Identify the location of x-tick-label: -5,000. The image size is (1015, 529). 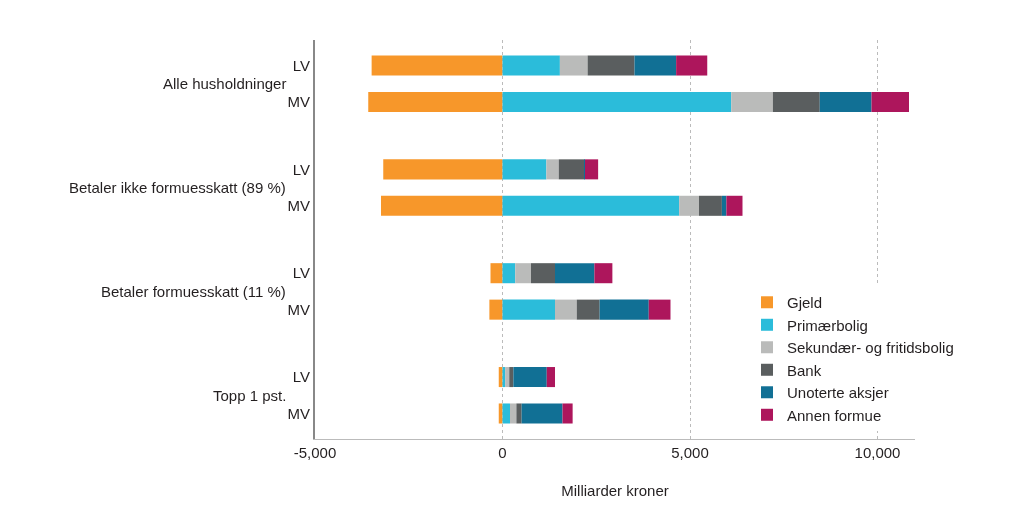
(315, 452).